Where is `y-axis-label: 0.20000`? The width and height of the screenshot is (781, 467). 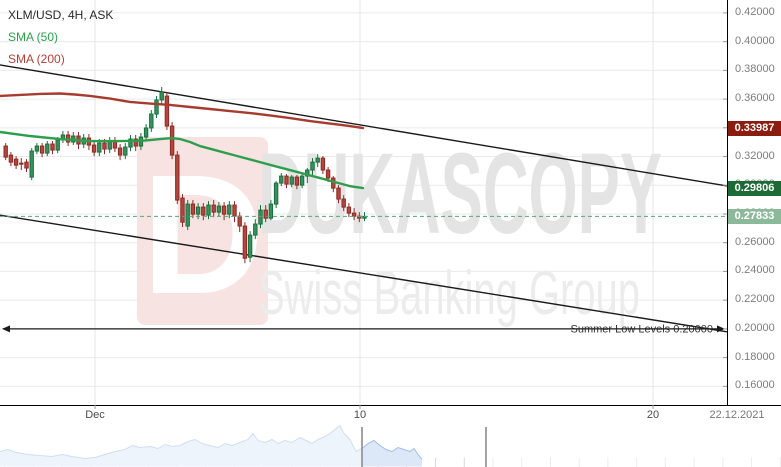
y-axis-label: 0.20000 is located at coordinates (755, 327).